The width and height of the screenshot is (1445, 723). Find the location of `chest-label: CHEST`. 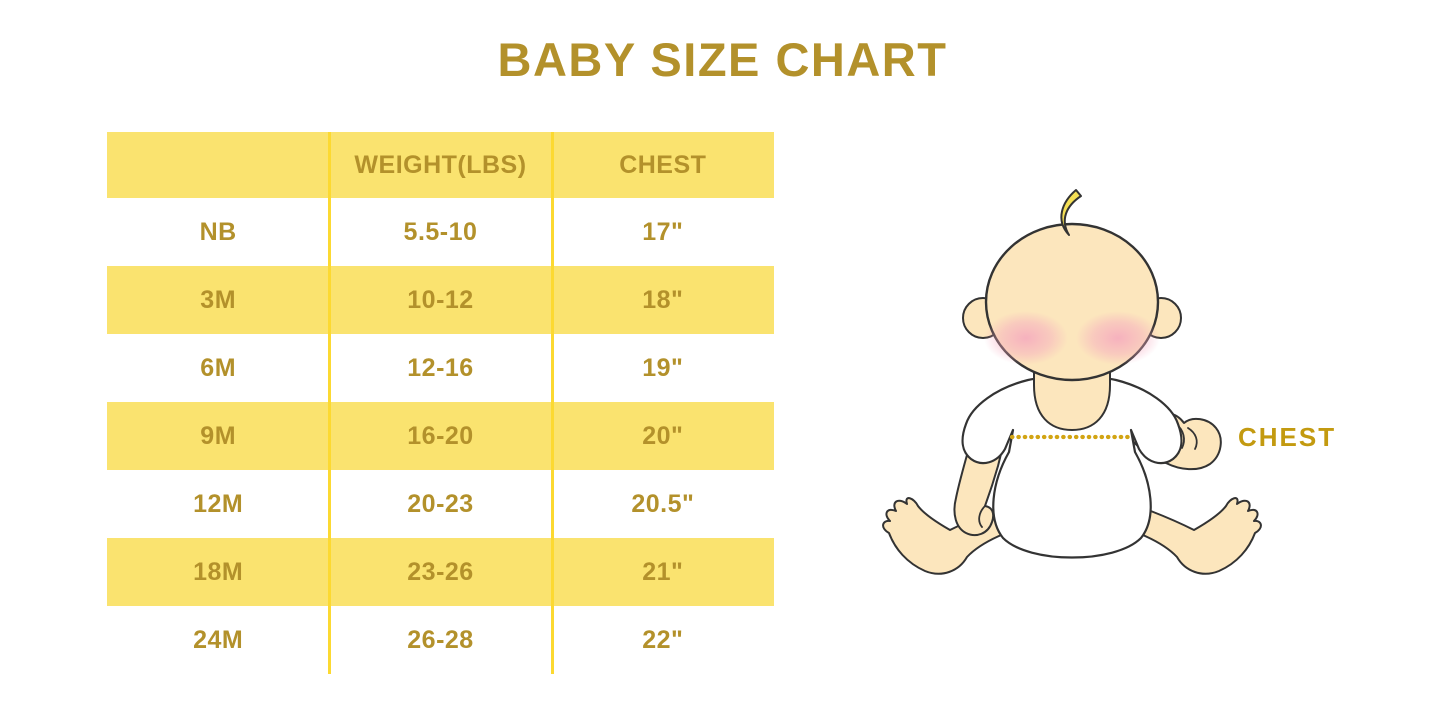

chest-label: CHEST is located at coordinates (1287, 437).